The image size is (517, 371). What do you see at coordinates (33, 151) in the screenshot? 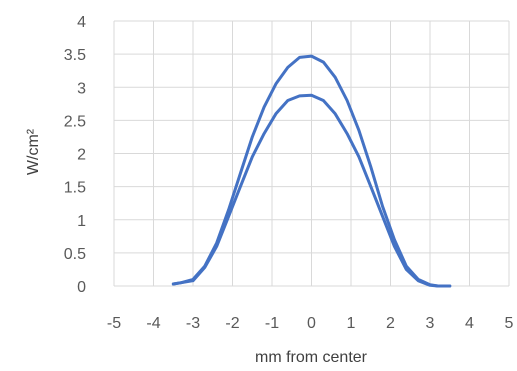
I see `y-axis-title: W/cm²` at bounding box center [33, 151].